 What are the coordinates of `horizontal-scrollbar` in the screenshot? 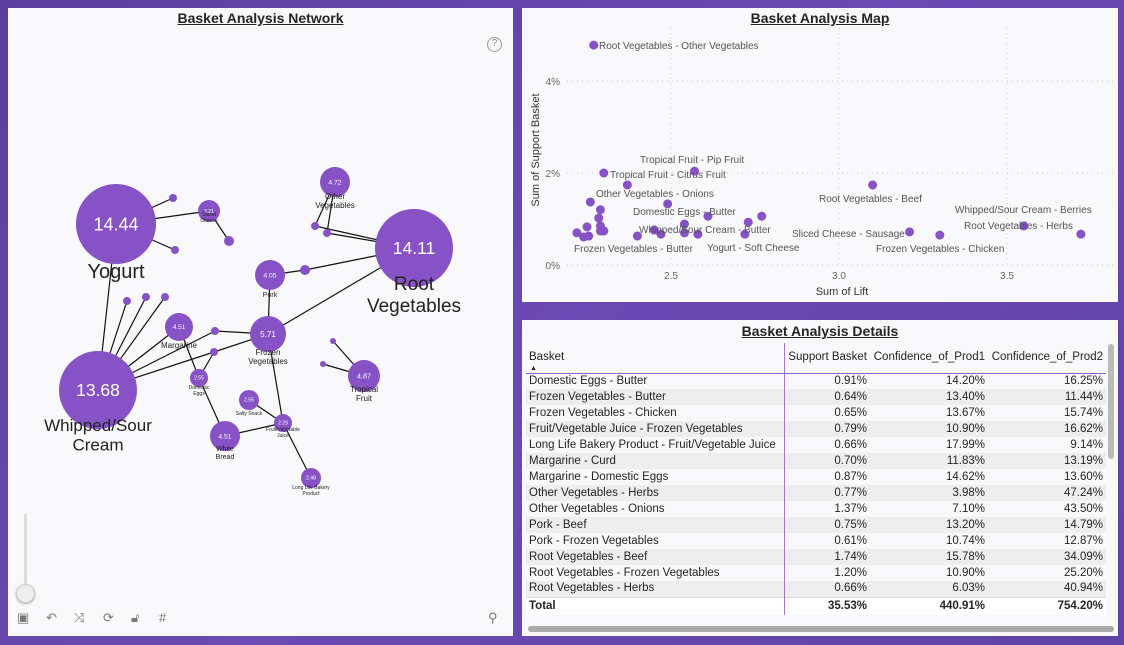 It's located at (821, 629).